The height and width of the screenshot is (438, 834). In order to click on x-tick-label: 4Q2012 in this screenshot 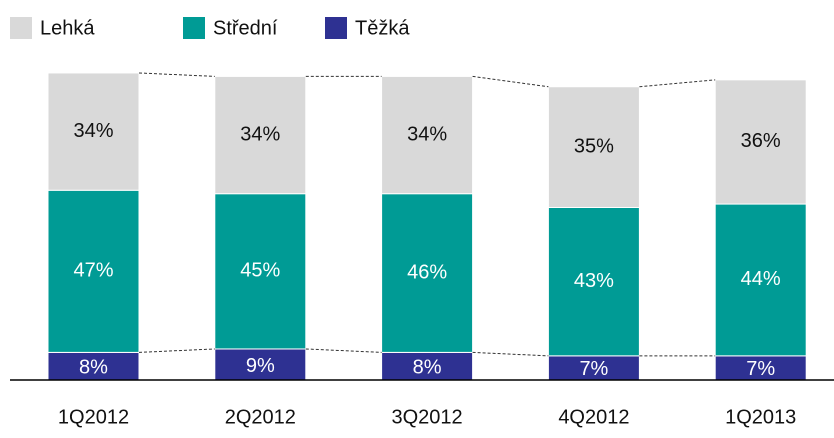, I will do `click(593, 417)`.